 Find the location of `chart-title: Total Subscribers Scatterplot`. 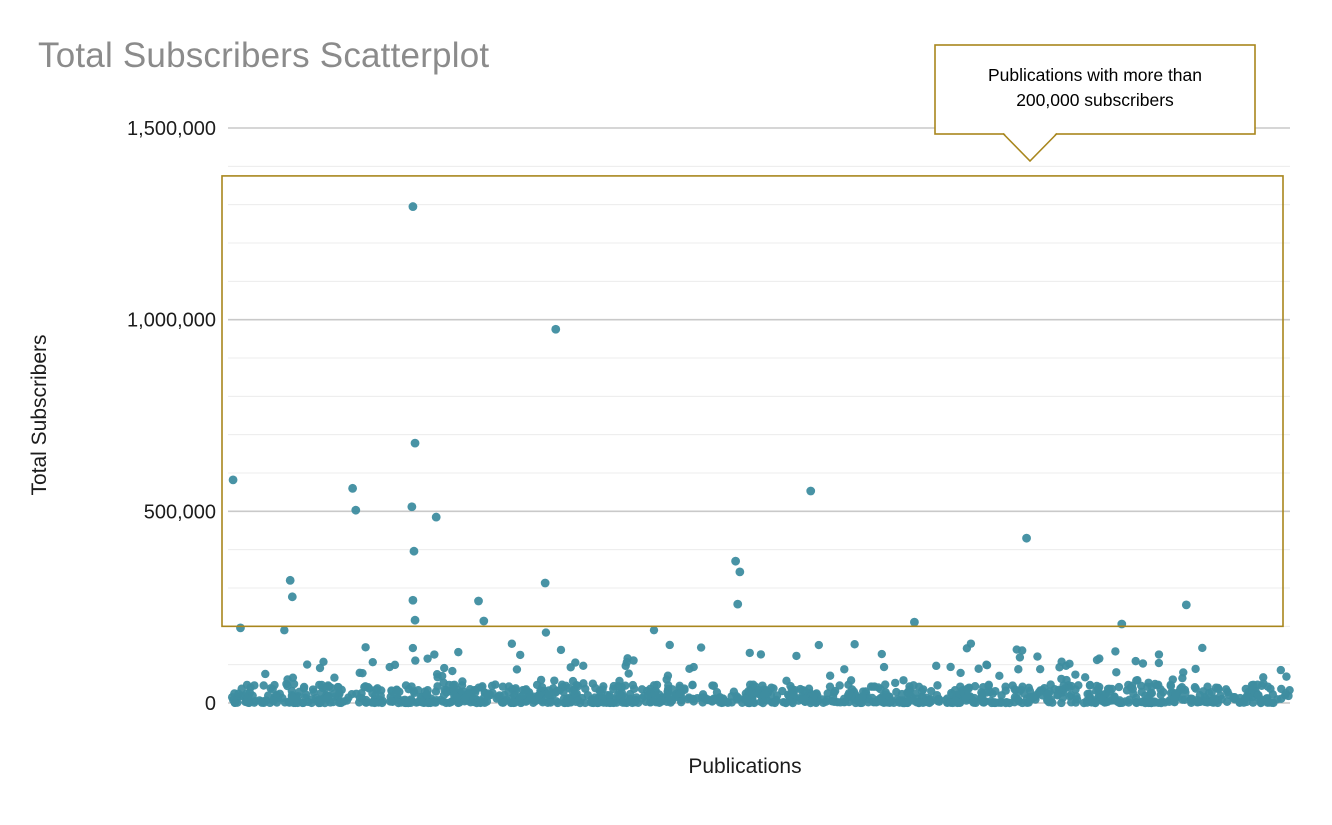

chart-title: Total Subscribers Scatterplot is located at coordinates (264, 55).